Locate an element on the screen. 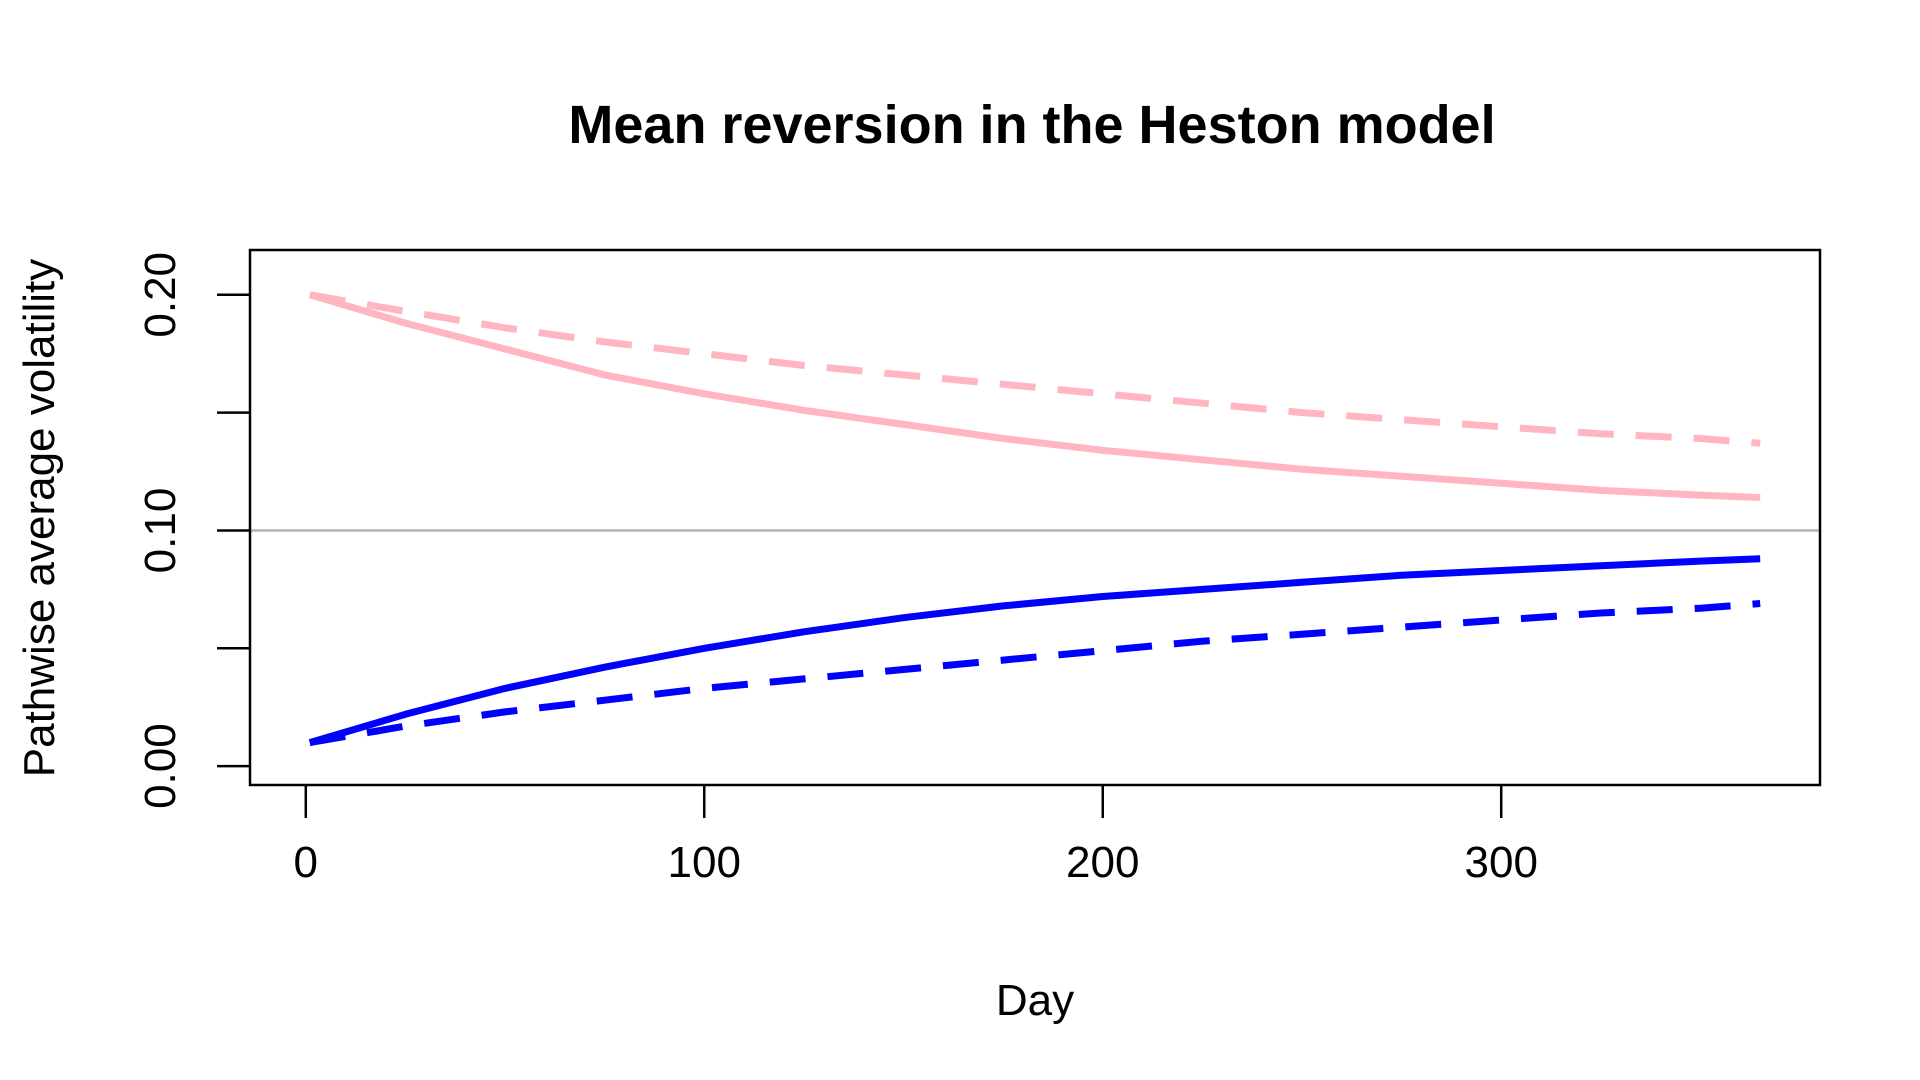  x-tick-label: 100 is located at coordinates (704, 862).